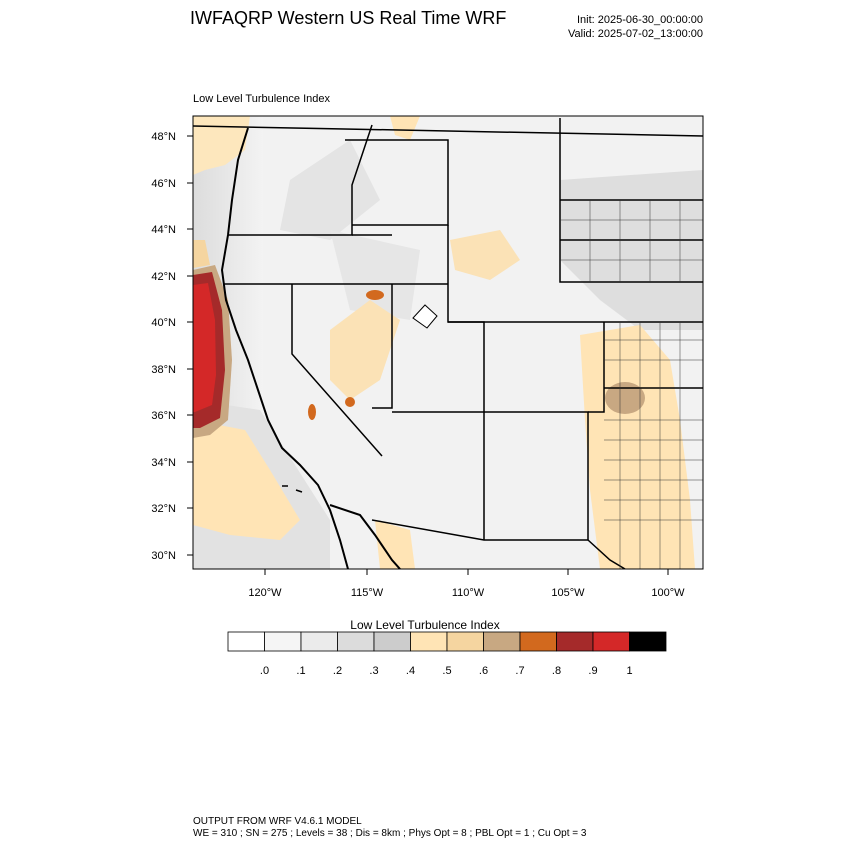  Describe the element at coordinates (264, 671) in the screenshot. I see `colorbar-tick-label: .0` at that location.